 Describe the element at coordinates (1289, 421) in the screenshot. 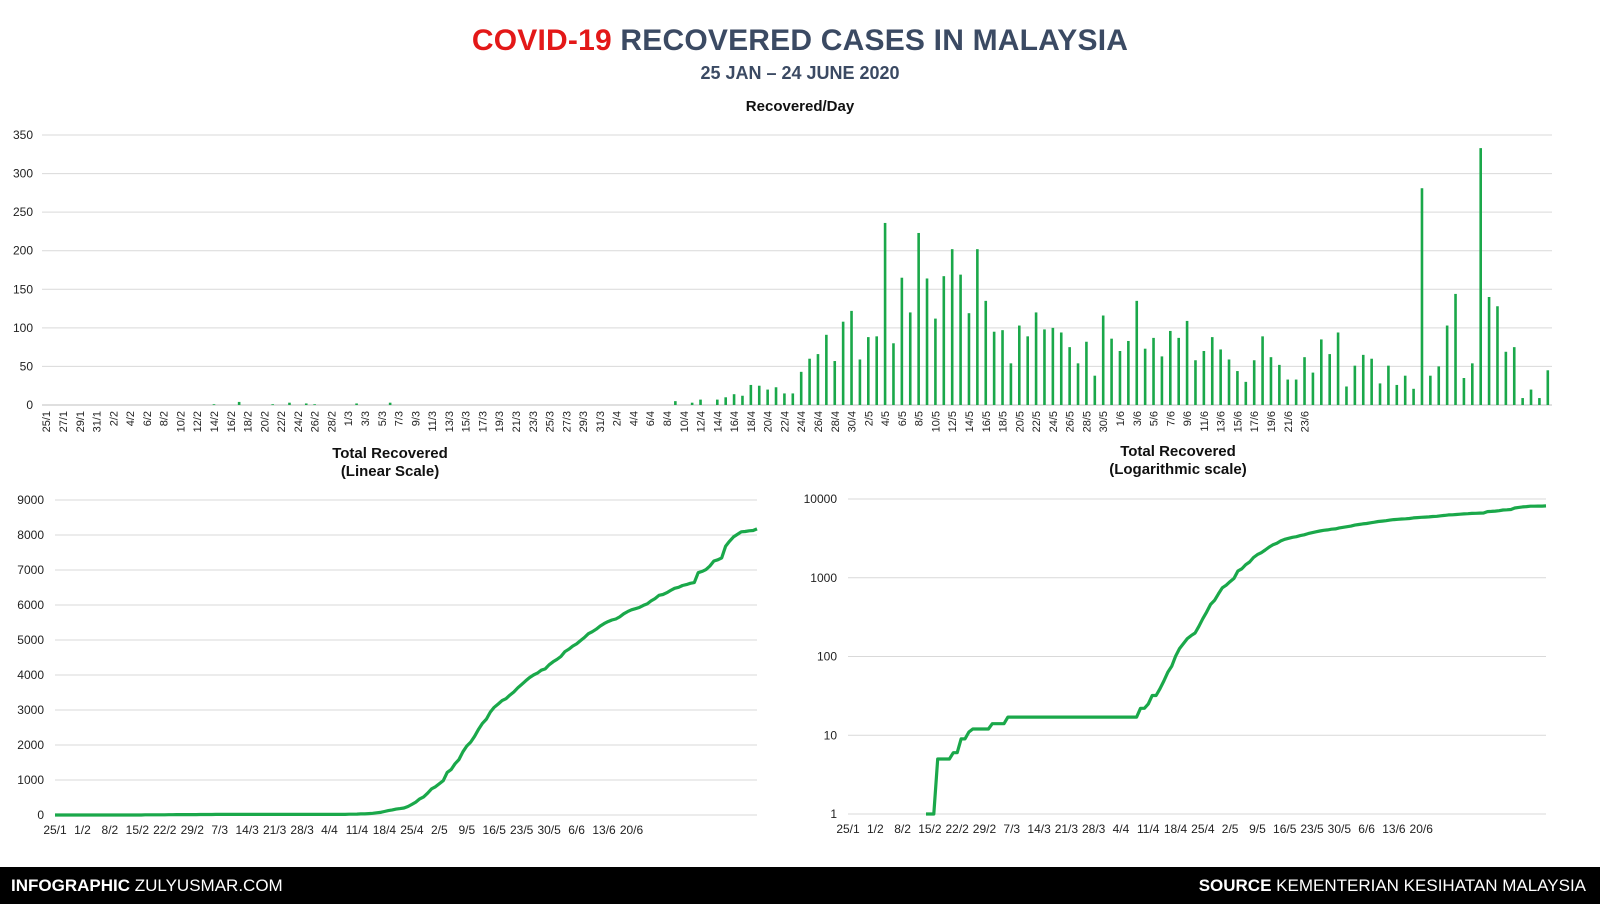

I see `chart1-xtick-label: 21/6` at that location.